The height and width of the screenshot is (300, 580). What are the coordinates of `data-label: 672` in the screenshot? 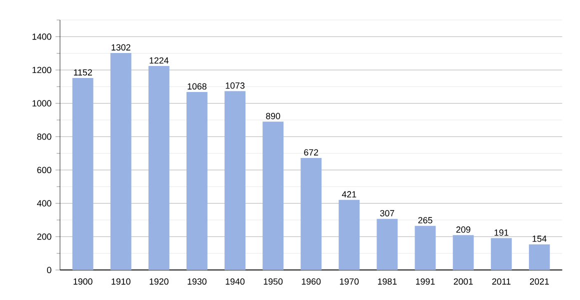 It's located at (311, 152).